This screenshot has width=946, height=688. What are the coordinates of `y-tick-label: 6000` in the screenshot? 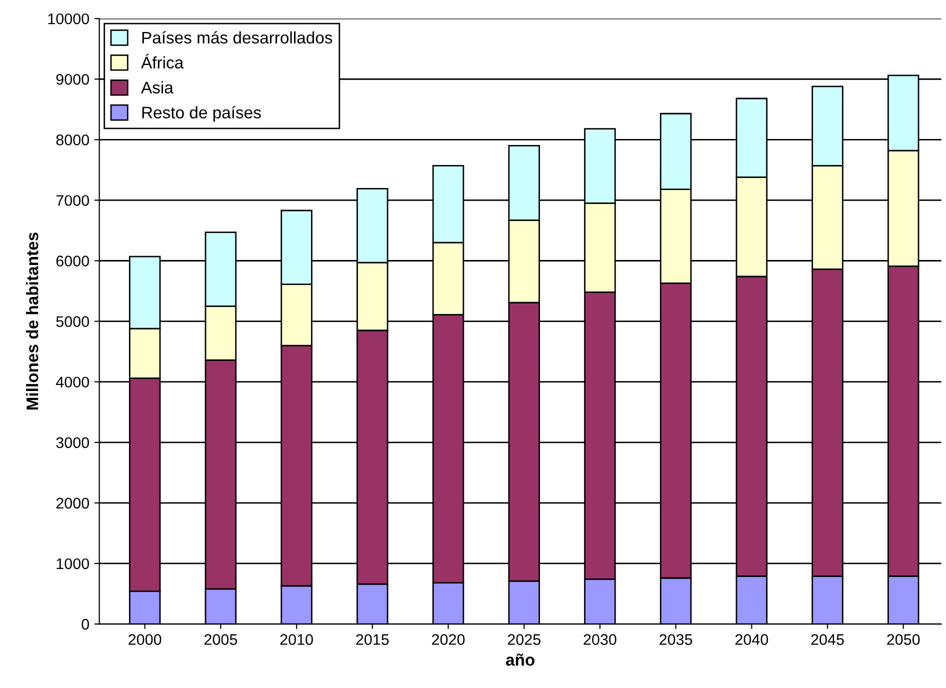 It's located at (73, 261).